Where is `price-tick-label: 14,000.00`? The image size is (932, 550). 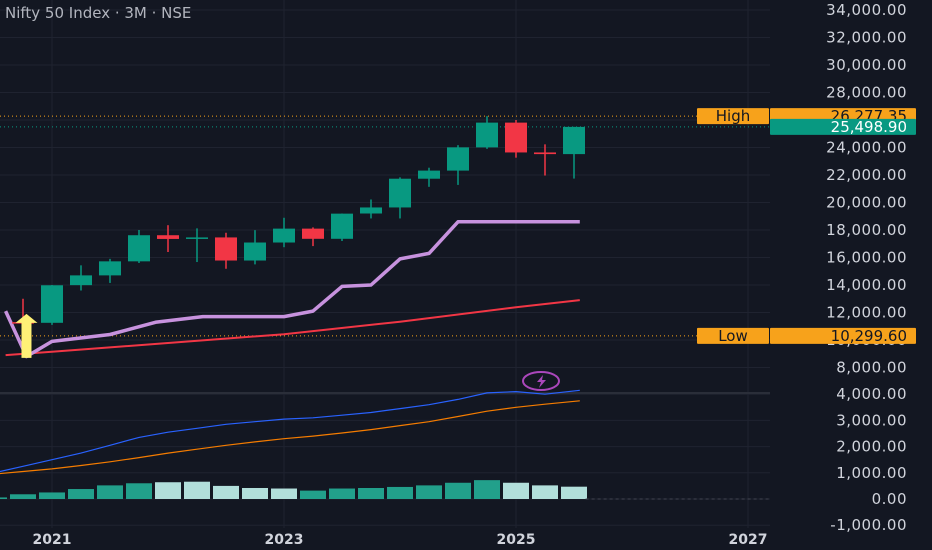 price-tick-label: 14,000.00 is located at coordinates (866, 285).